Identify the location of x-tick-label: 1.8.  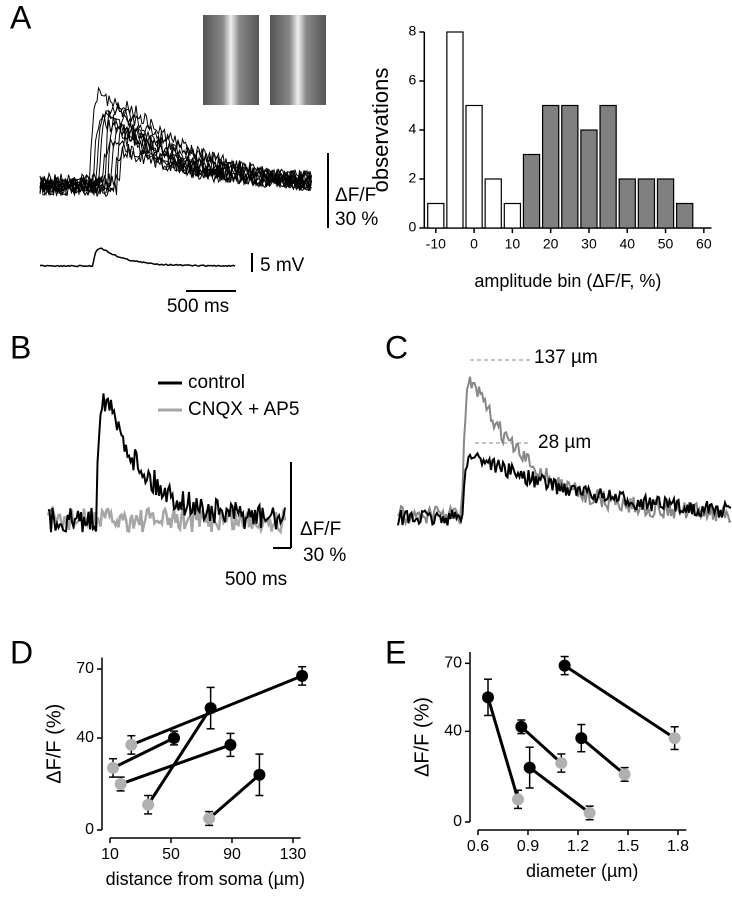
(678, 846).